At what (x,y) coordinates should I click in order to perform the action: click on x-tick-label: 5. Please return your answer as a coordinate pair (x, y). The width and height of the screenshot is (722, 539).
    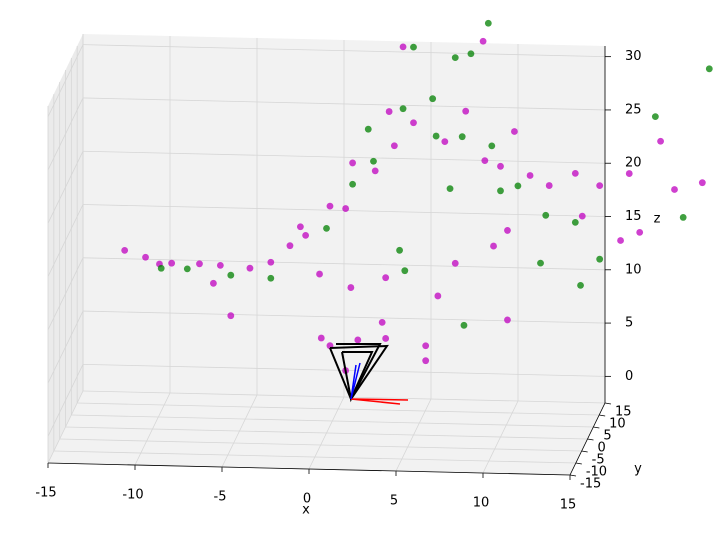
    Looking at the image, I should click on (394, 501).